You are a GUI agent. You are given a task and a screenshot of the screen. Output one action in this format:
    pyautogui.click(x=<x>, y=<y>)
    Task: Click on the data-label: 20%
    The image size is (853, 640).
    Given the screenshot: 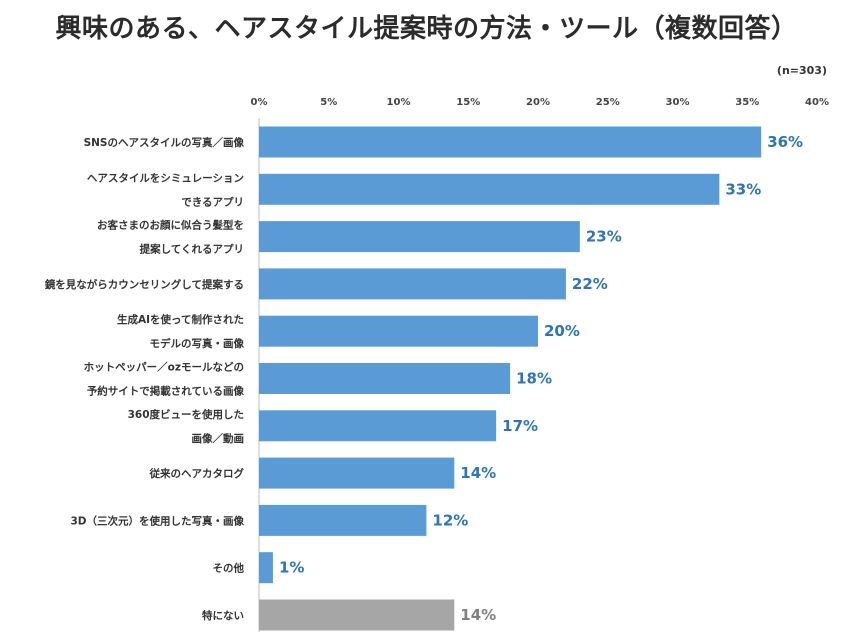 What is the action you would take?
    pyautogui.click(x=562, y=331)
    